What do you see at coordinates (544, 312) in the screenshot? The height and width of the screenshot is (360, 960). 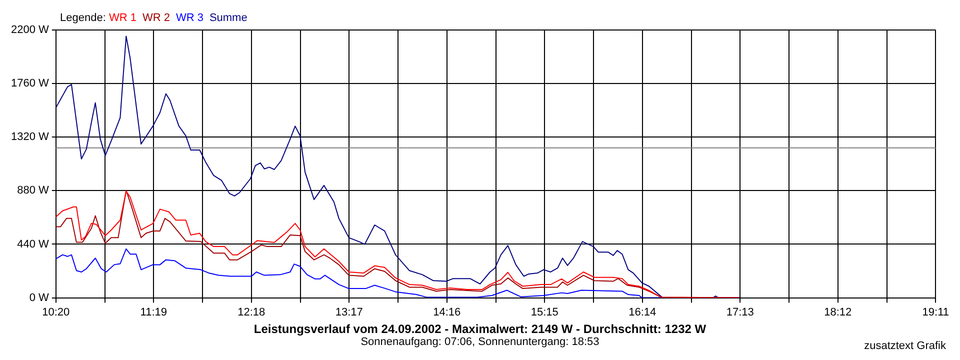 I see `x-tick-label: 15:15` at bounding box center [544, 312].